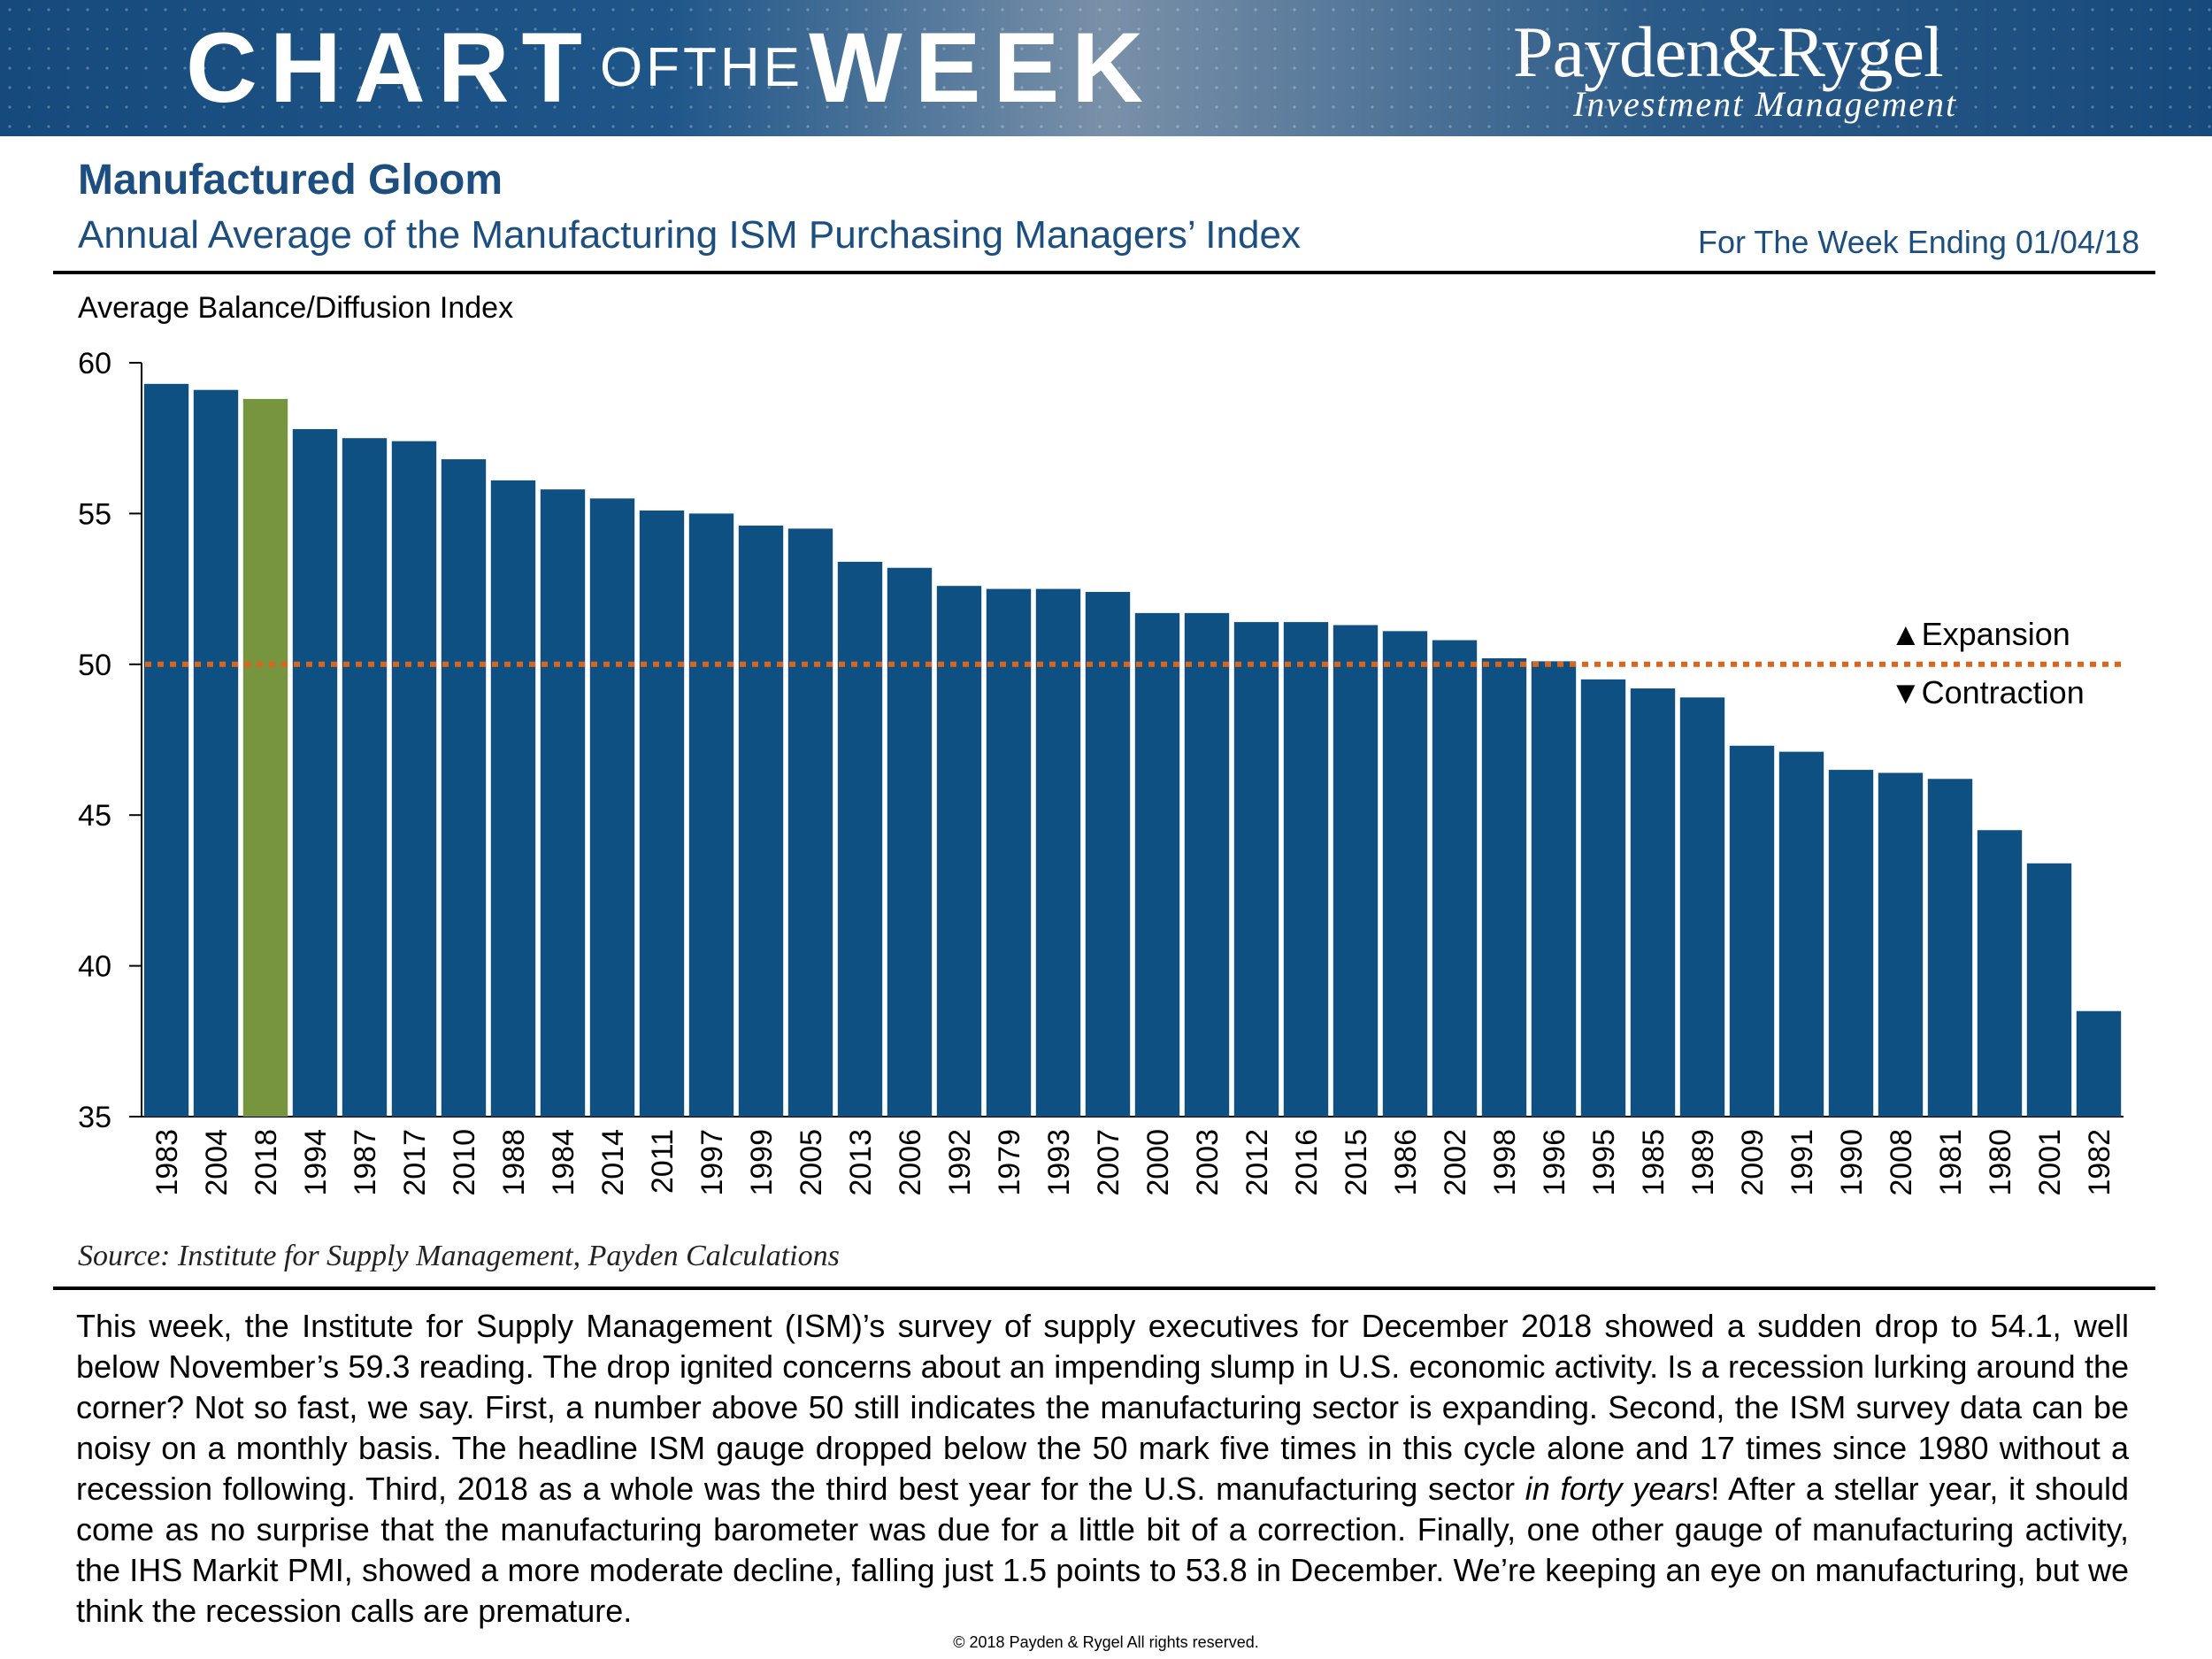  Describe the element at coordinates (959, 852) in the screenshot. I see `bar-1992` at that location.